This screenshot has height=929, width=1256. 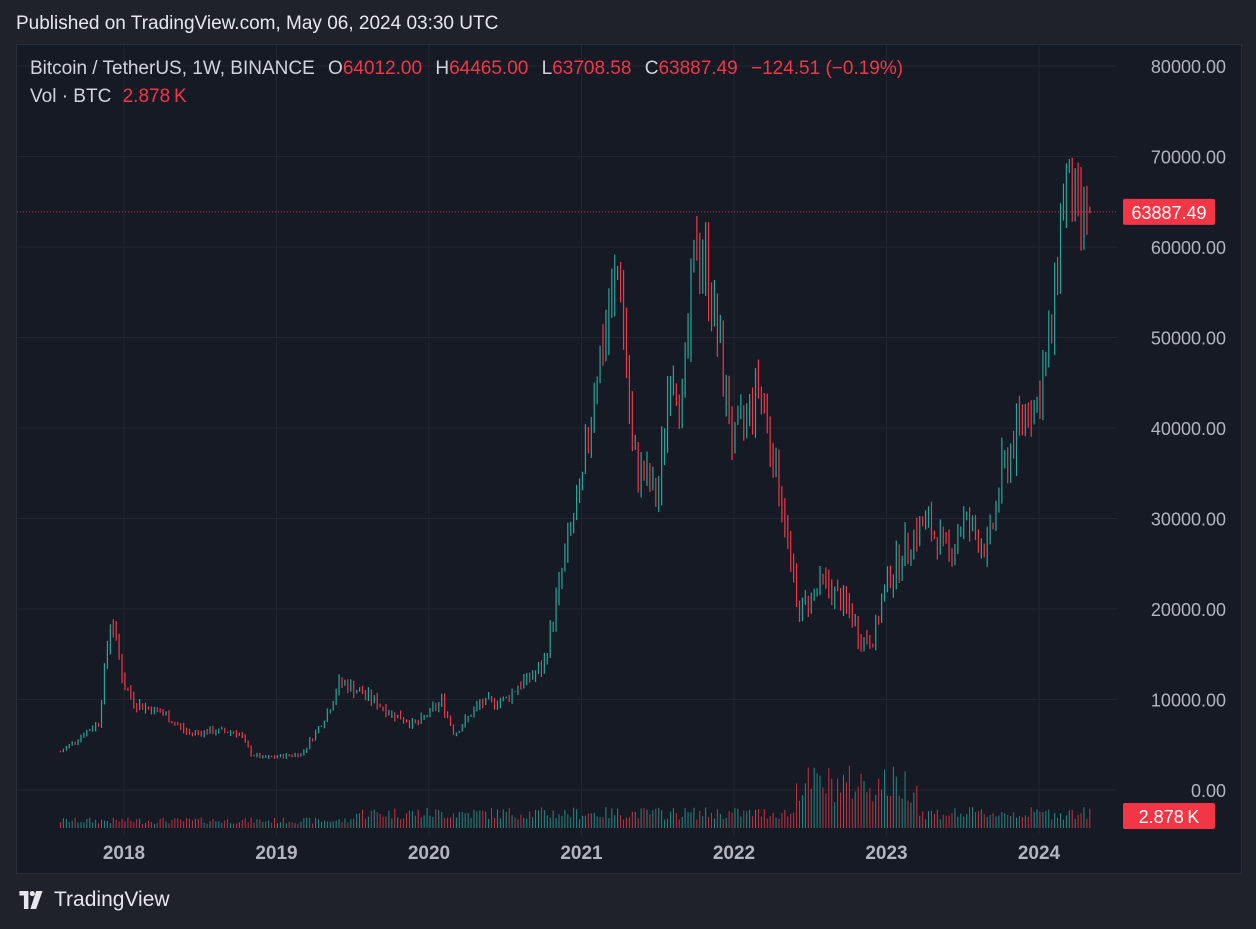 I want to click on low-value: 63708.58, so click(x=592, y=68).